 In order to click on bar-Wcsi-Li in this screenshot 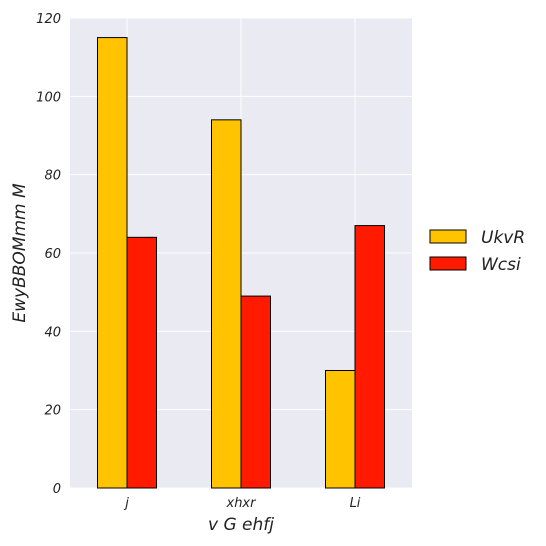, I will do `click(369, 357)`.